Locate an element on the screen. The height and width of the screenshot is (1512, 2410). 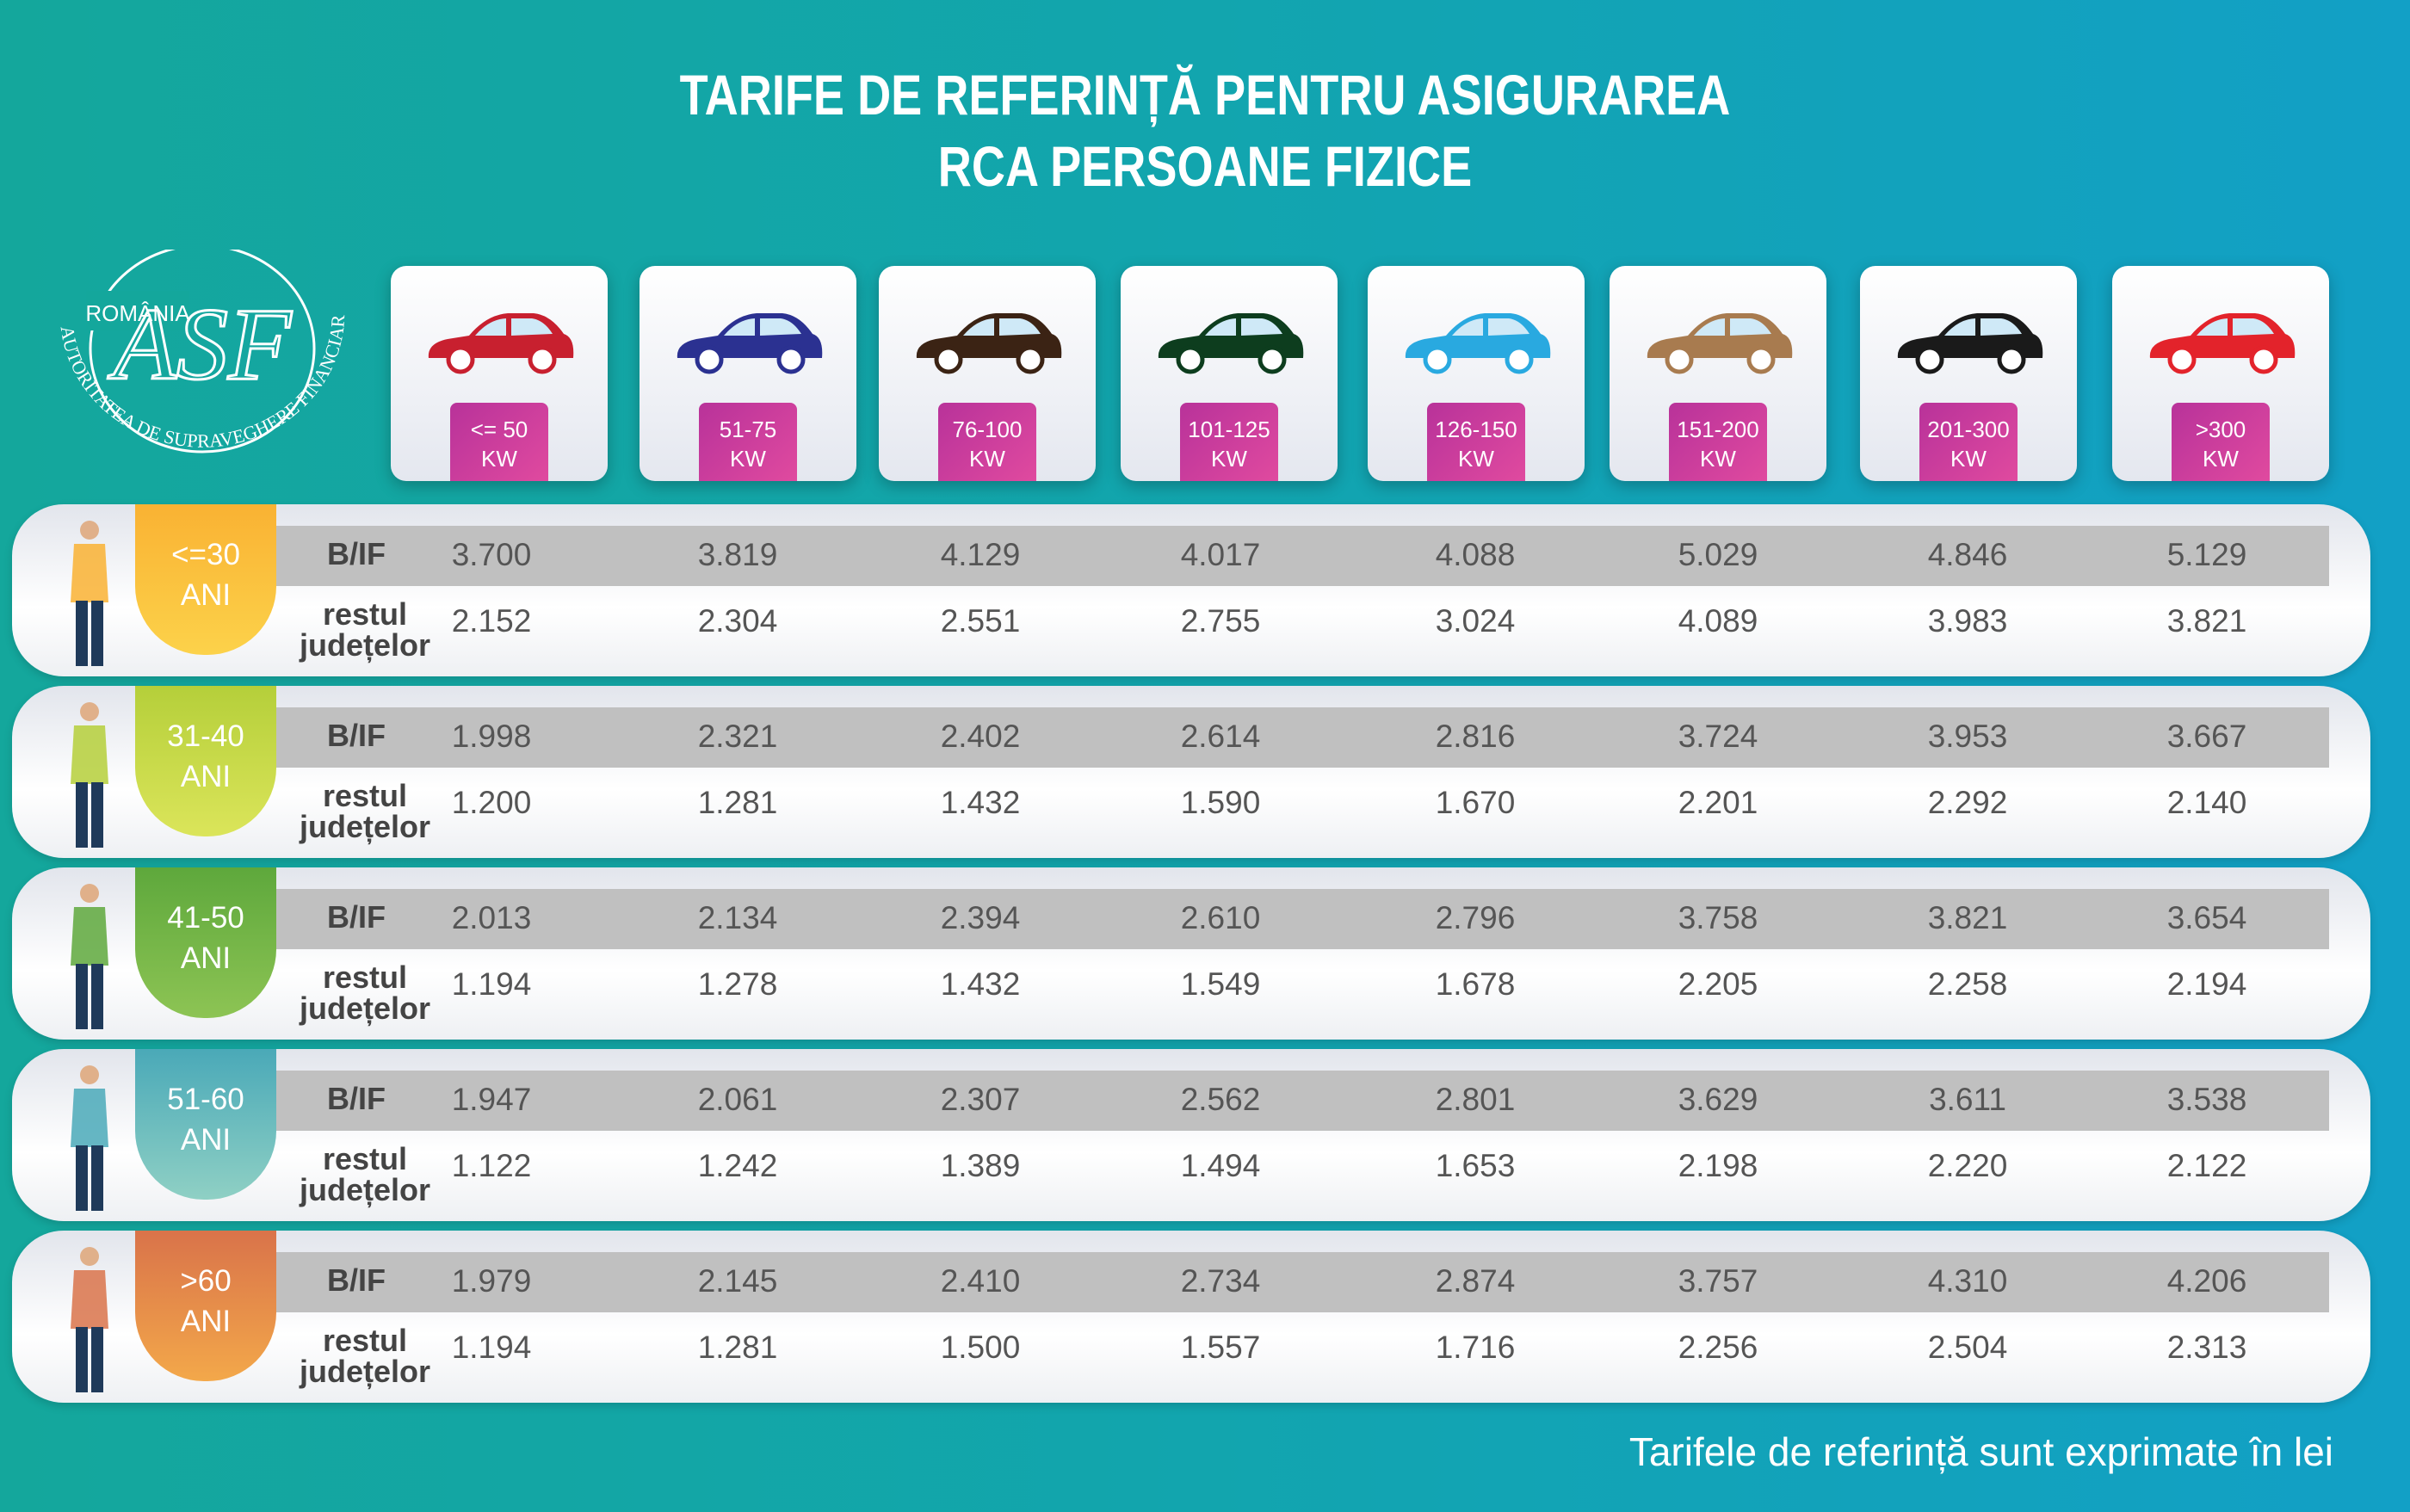
age-badge: 41-50 ANI is located at coordinates (206, 942).